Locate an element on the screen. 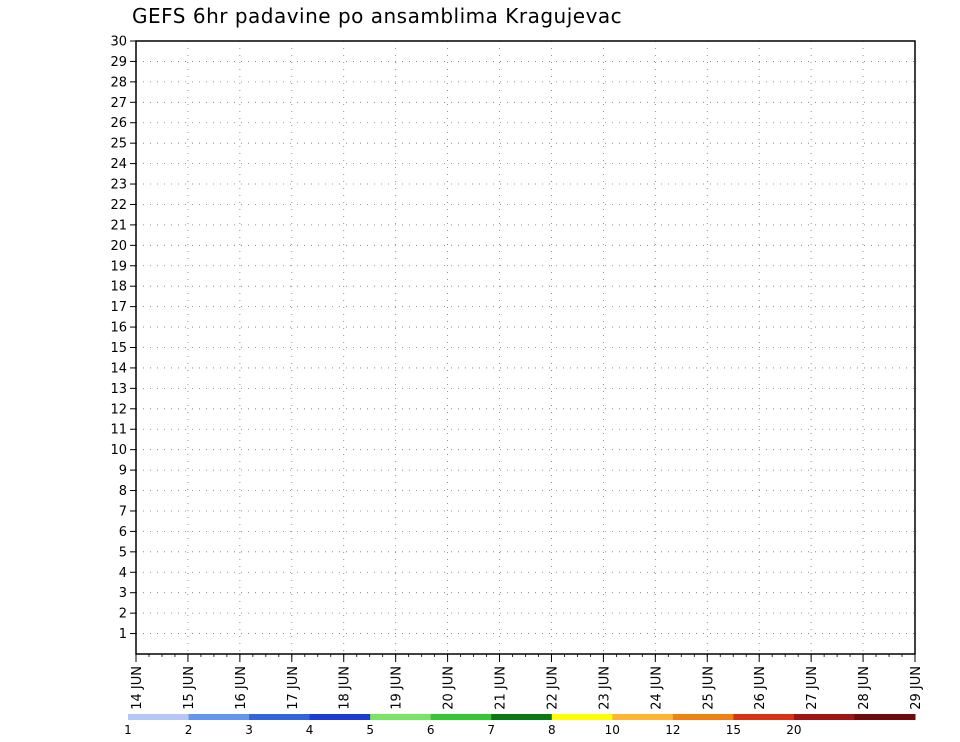 The image size is (960, 742). y-tick-label: 14 is located at coordinates (118, 368).